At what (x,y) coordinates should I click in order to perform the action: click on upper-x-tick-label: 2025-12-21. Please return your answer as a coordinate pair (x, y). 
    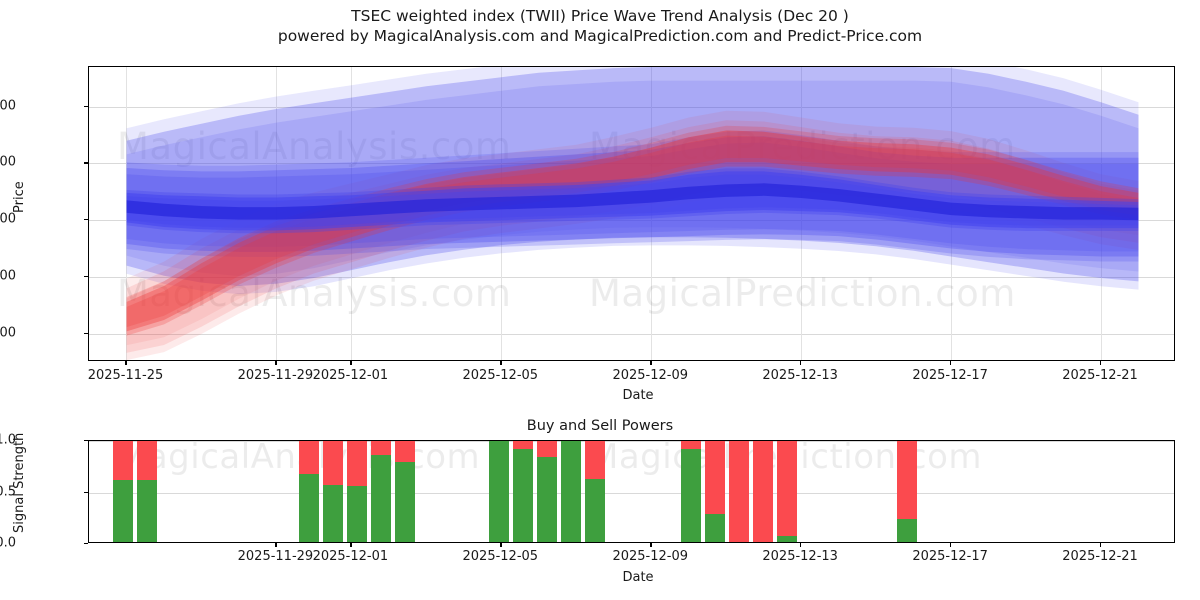
    Looking at the image, I should click on (1100, 375).